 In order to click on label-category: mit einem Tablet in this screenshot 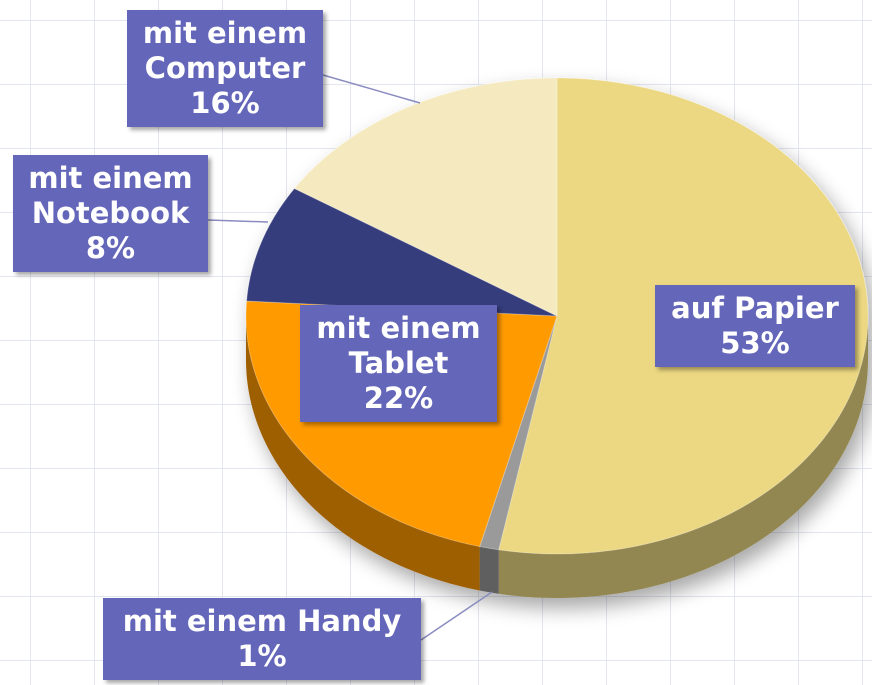, I will do `click(398, 345)`.